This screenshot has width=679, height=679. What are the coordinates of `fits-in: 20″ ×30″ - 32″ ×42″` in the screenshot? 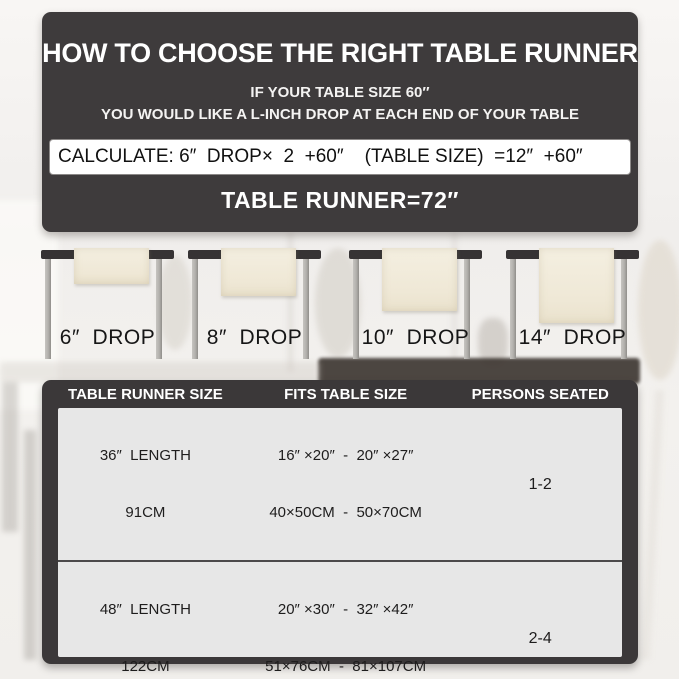 It's located at (345, 609).